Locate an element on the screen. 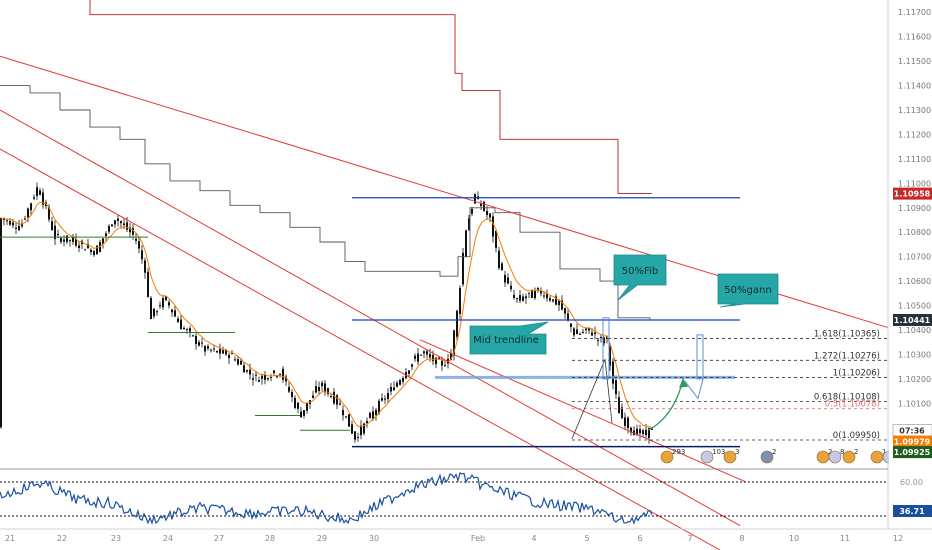 The image size is (932, 550). event-count: 8 is located at coordinates (842, 452).